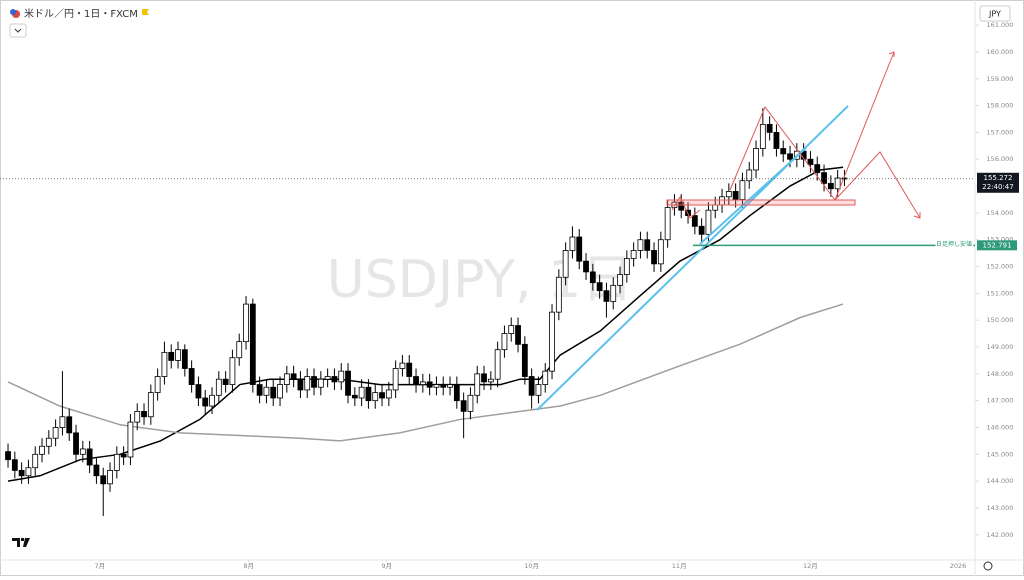 This screenshot has height=580, width=1024. What do you see at coordinates (21, 542) in the screenshot?
I see `tradingview-logo` at bounding box center [21, 542].